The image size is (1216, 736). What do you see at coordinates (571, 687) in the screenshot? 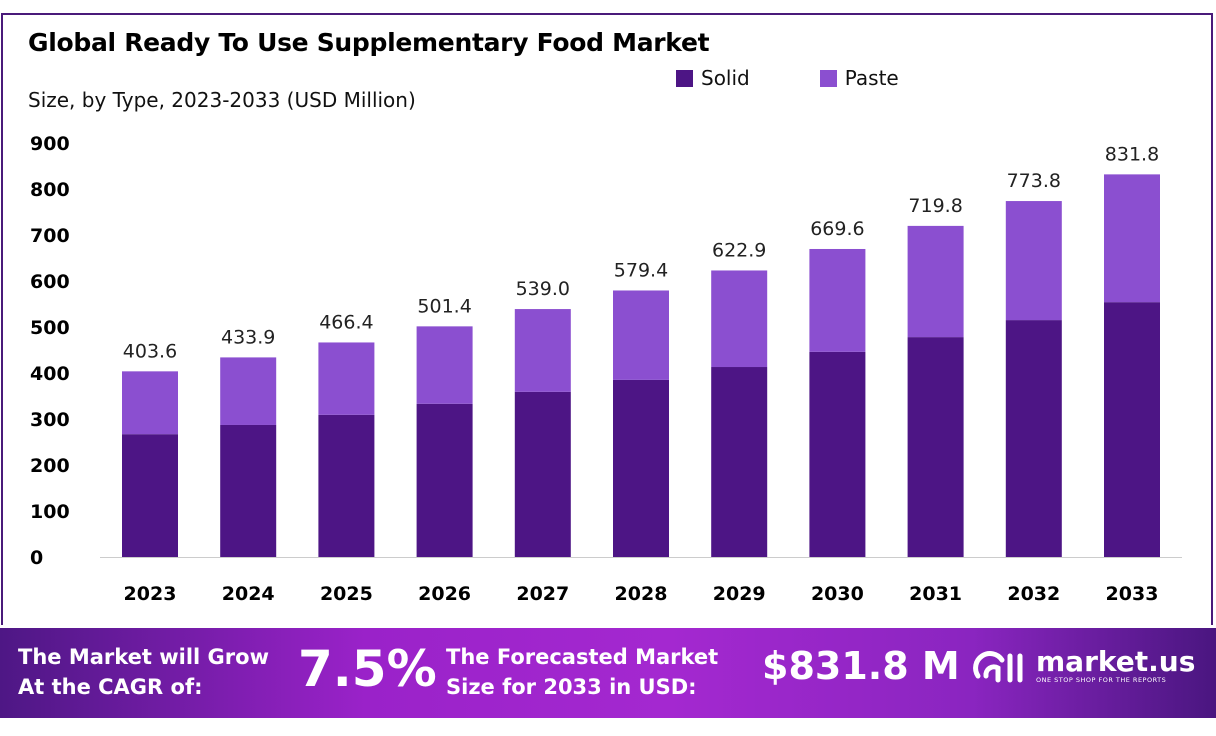
I see `forecast-label-line2: Size for 2033 in USD:` at bounding box center [571, 687].